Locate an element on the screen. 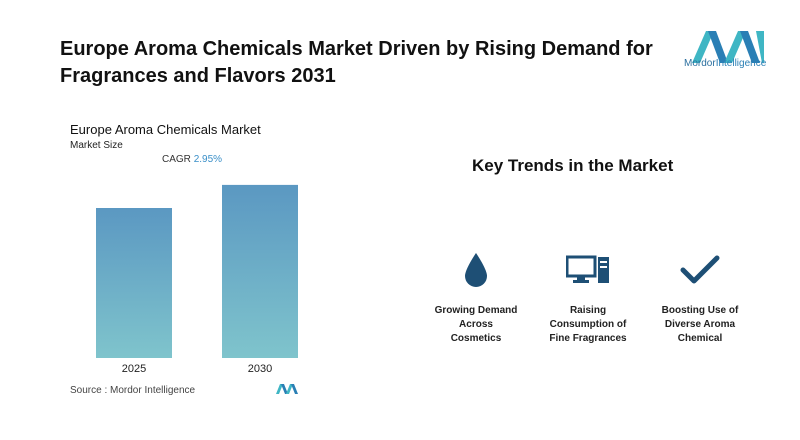  chart-title: Europe Aroma Chemicals Market is located at coordinates (165, 129).